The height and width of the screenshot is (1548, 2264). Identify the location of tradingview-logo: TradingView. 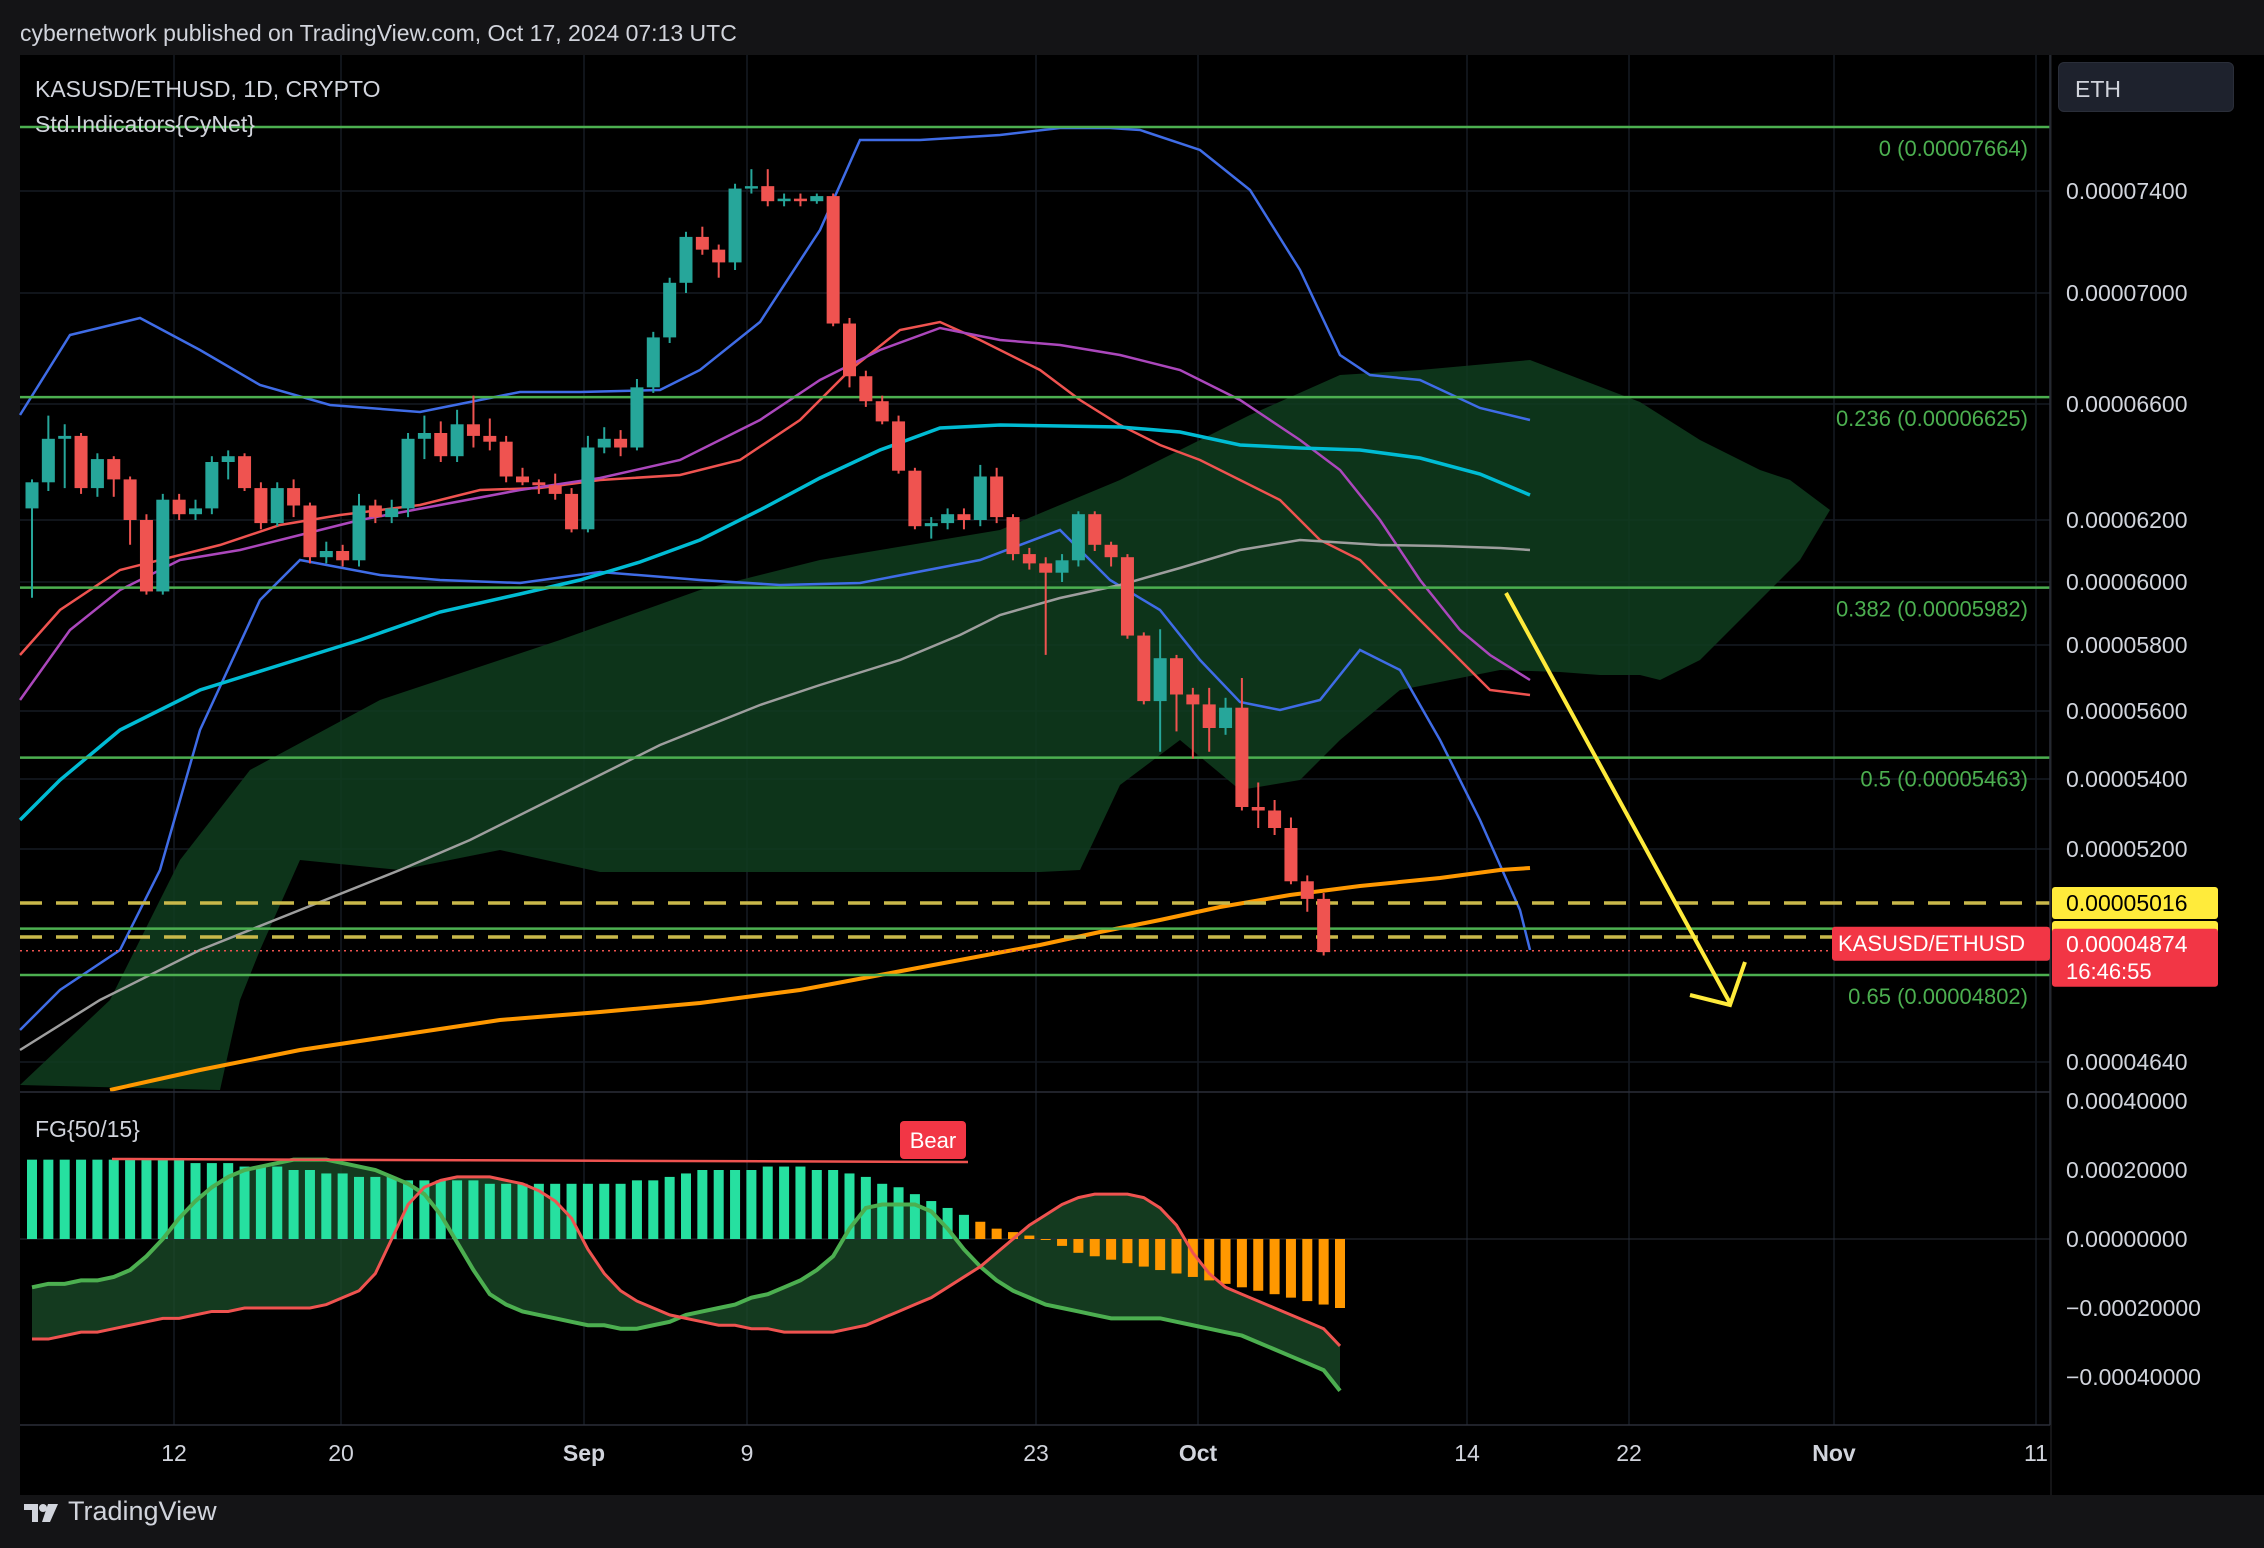
(119, 1511).